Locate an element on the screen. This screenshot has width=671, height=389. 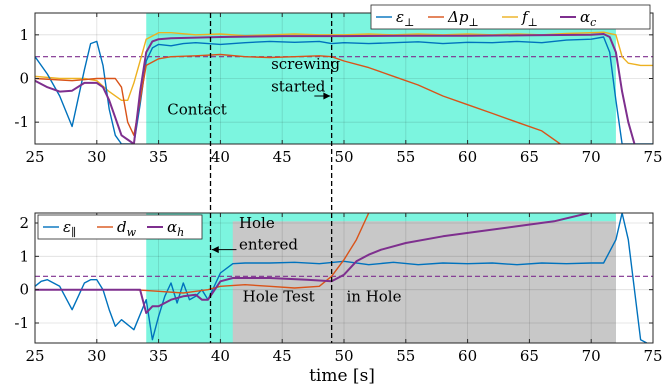
annotation: started is located at coordinates (298, 87).